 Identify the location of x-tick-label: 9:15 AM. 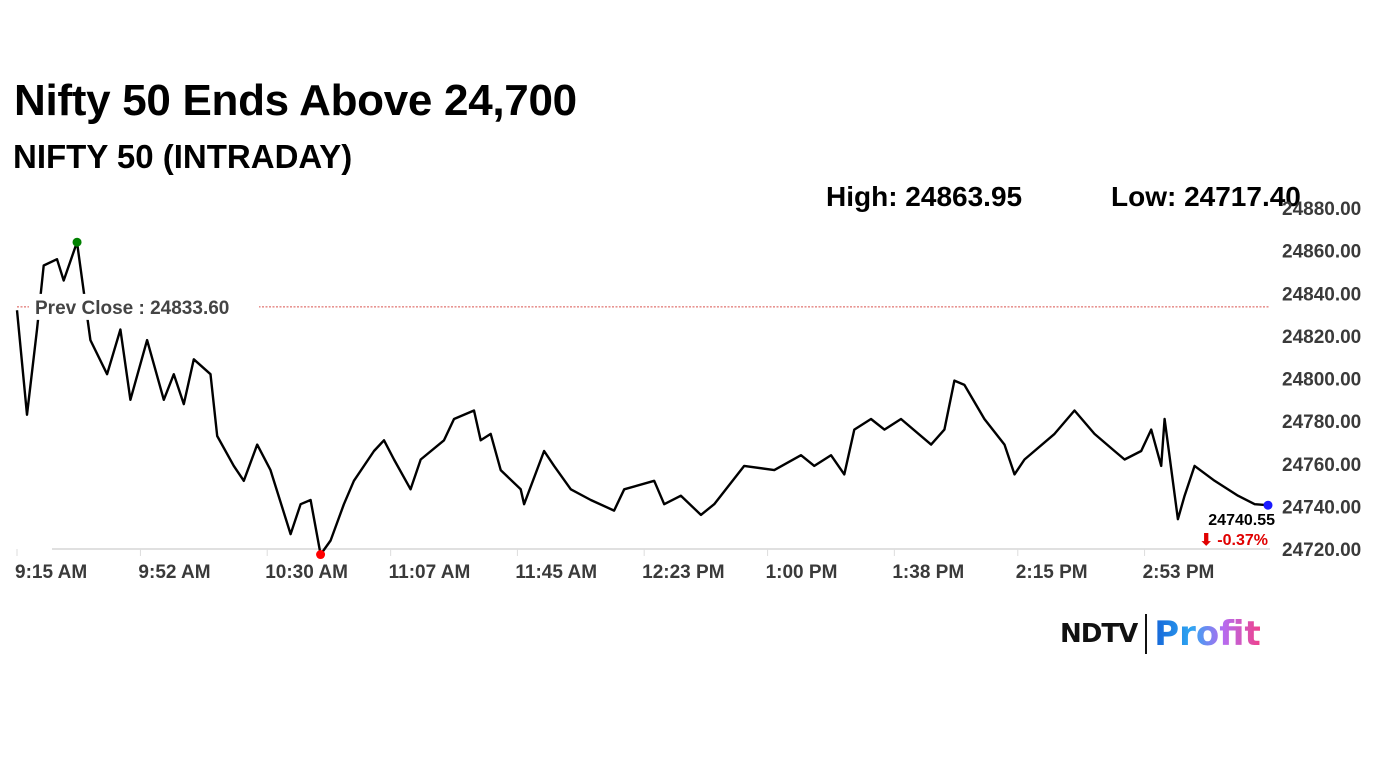
(51, 572).